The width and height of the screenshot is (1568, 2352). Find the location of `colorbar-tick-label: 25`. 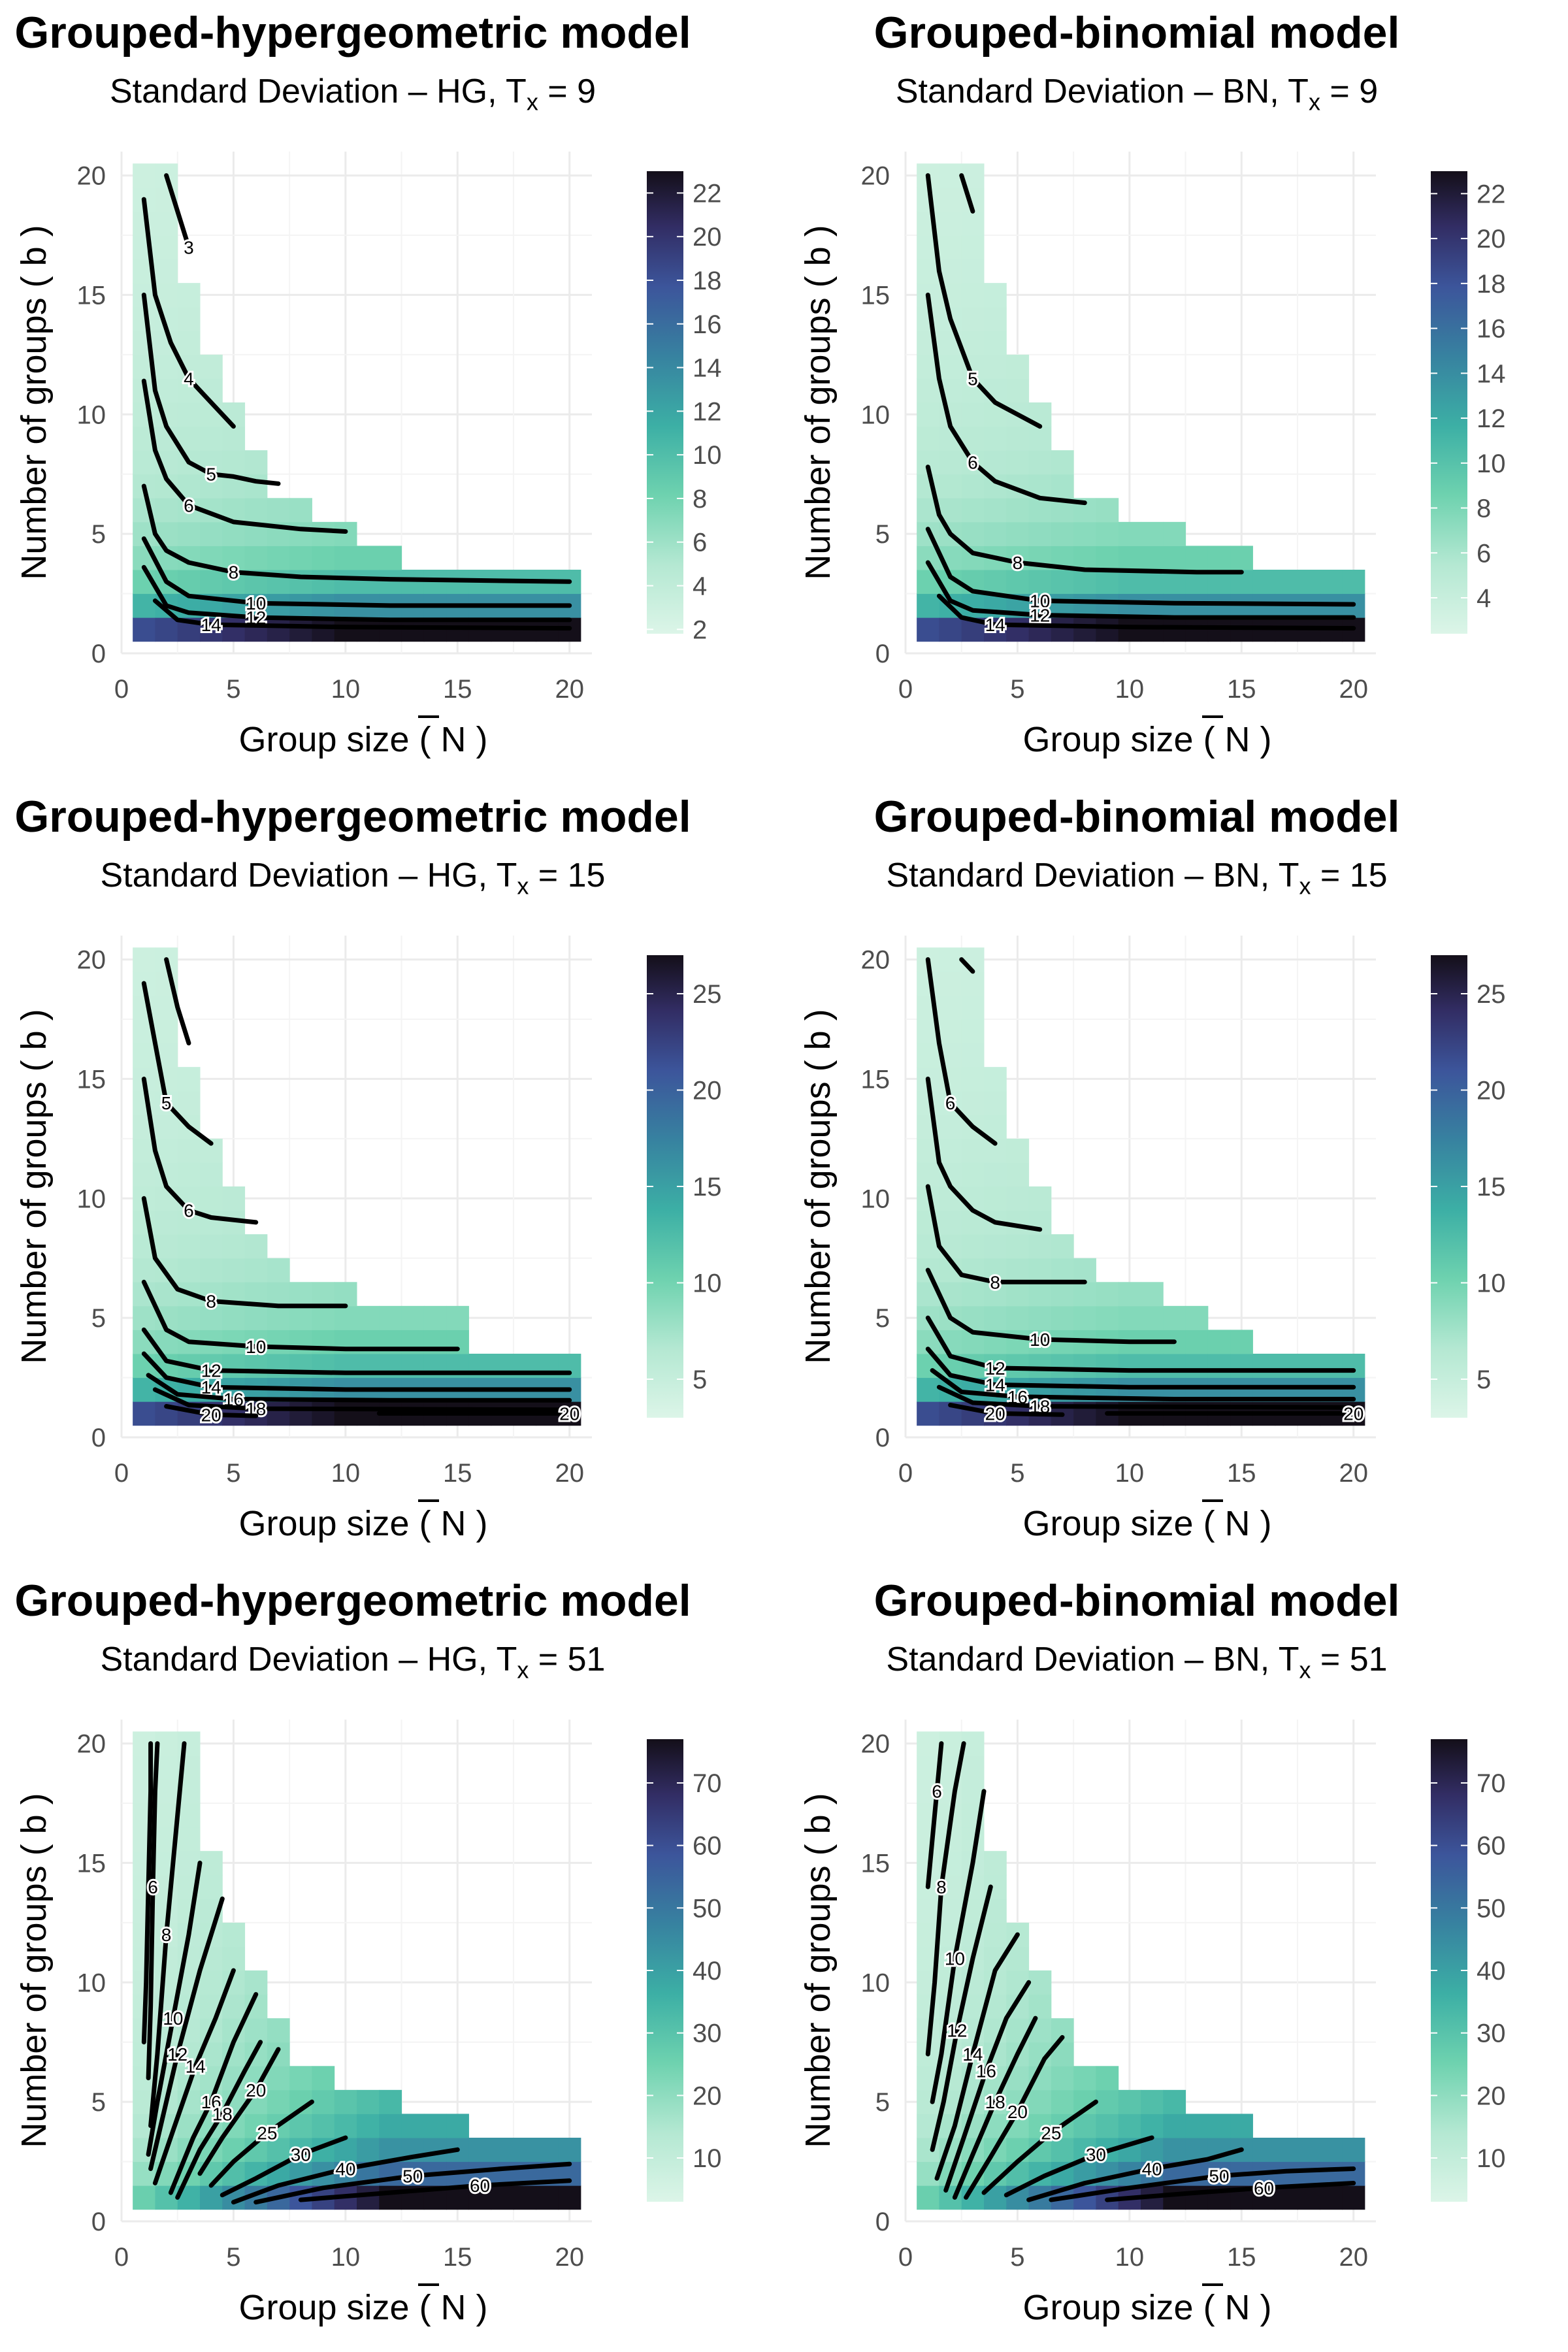

colorbar-tick-label: 25 is located at coordinates (1491, 994).